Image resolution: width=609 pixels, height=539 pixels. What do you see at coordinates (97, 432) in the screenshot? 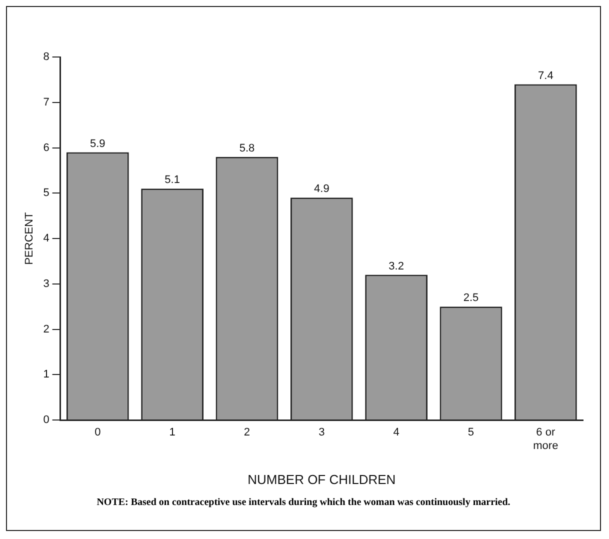
I see `x-tick-label: 0` at bounding box center [97, 432].